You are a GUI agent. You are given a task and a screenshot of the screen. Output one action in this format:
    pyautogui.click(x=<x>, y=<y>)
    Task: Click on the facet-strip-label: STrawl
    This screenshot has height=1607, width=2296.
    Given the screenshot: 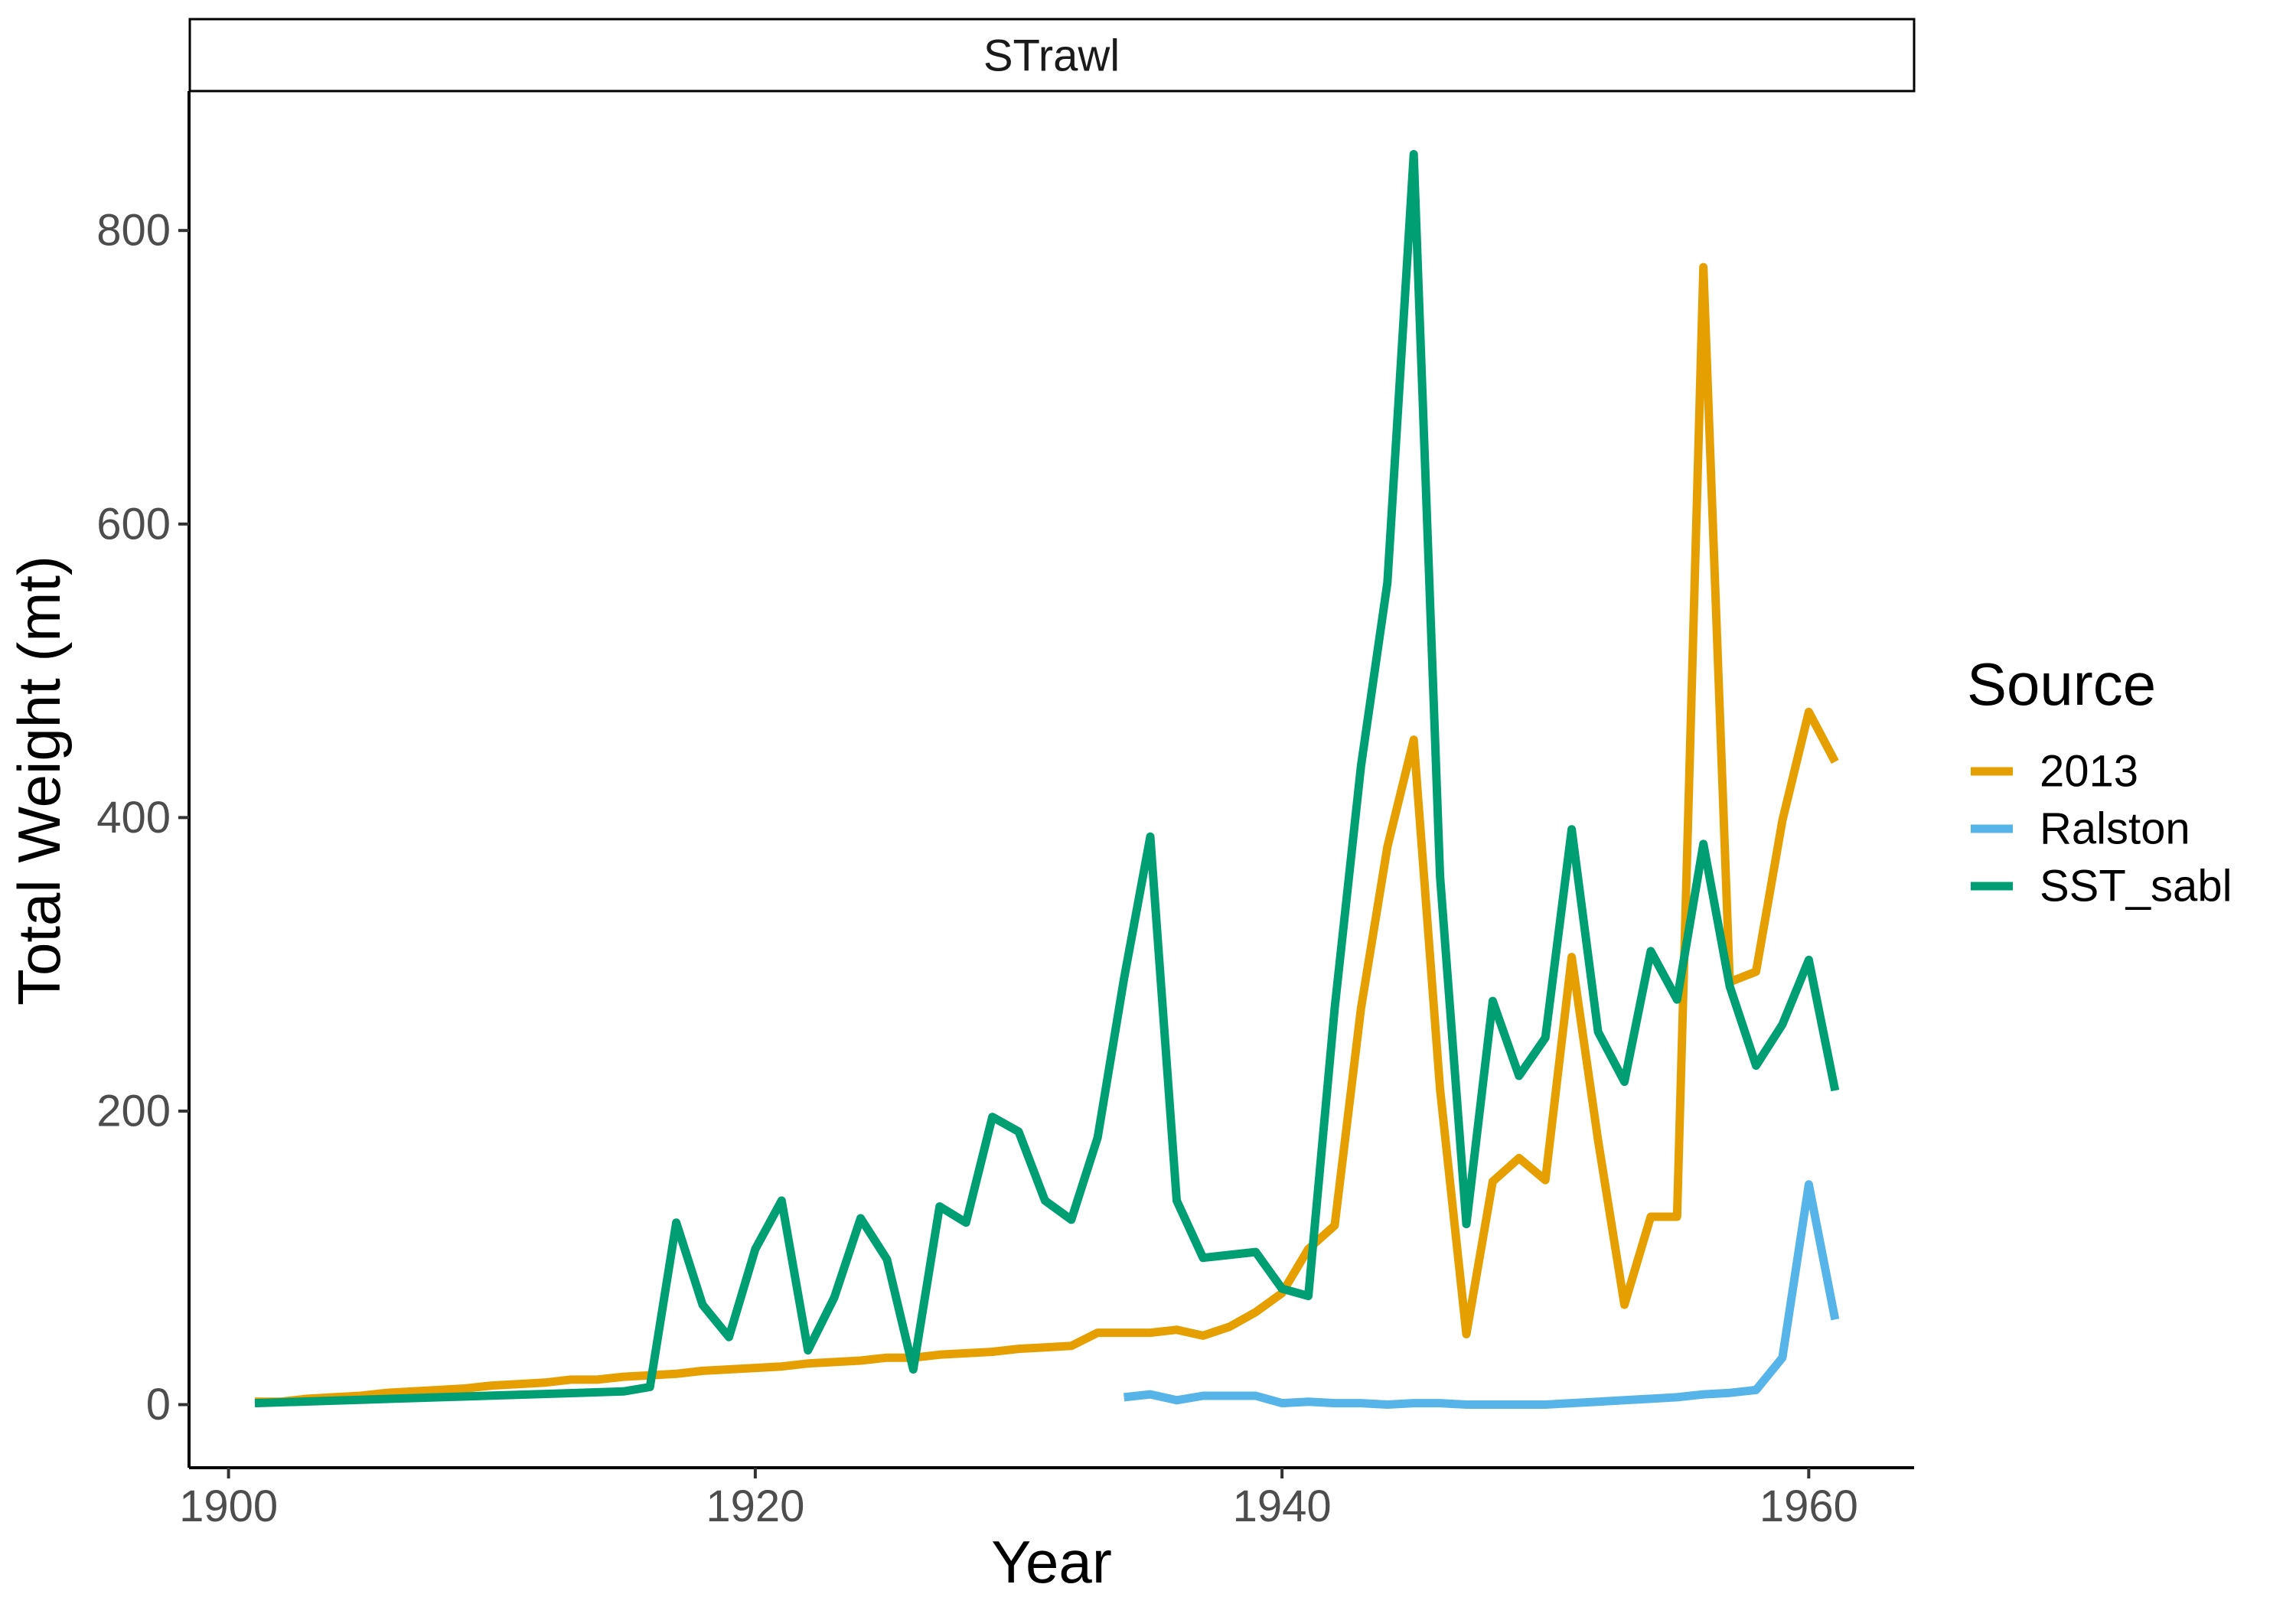 What is the action you would take?
    pyautogui.click(x=1051, y=56)
    